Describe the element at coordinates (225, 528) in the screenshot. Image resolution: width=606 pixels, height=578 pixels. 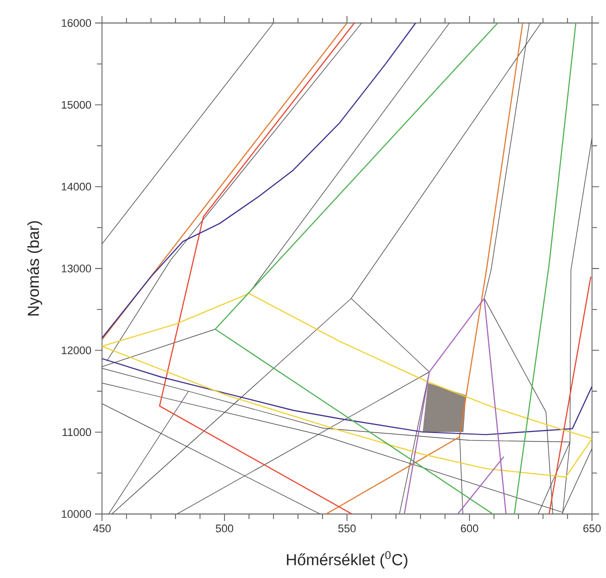
I see `x-tick-label: 500` at that location.